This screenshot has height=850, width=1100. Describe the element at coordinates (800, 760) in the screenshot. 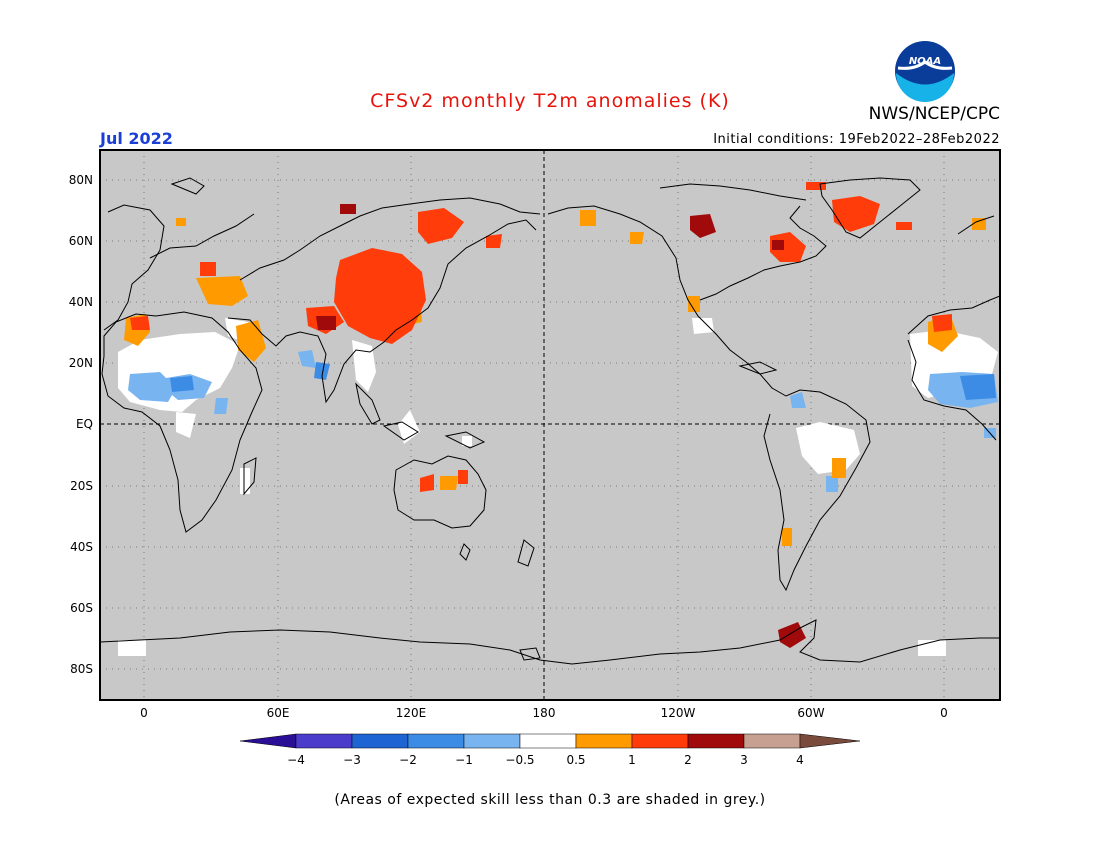

I see `colorbar-tick: 4` at that location.